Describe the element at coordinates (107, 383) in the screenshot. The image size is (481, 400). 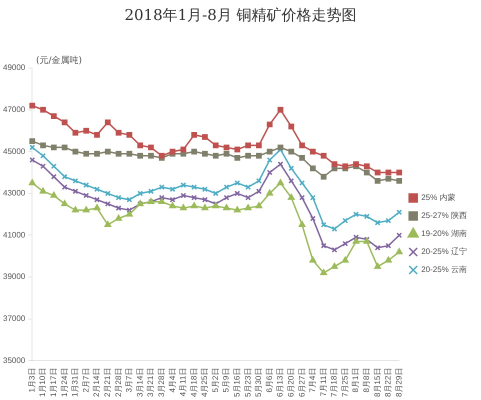
I see `x-tick-label: 2月21日` at that location.